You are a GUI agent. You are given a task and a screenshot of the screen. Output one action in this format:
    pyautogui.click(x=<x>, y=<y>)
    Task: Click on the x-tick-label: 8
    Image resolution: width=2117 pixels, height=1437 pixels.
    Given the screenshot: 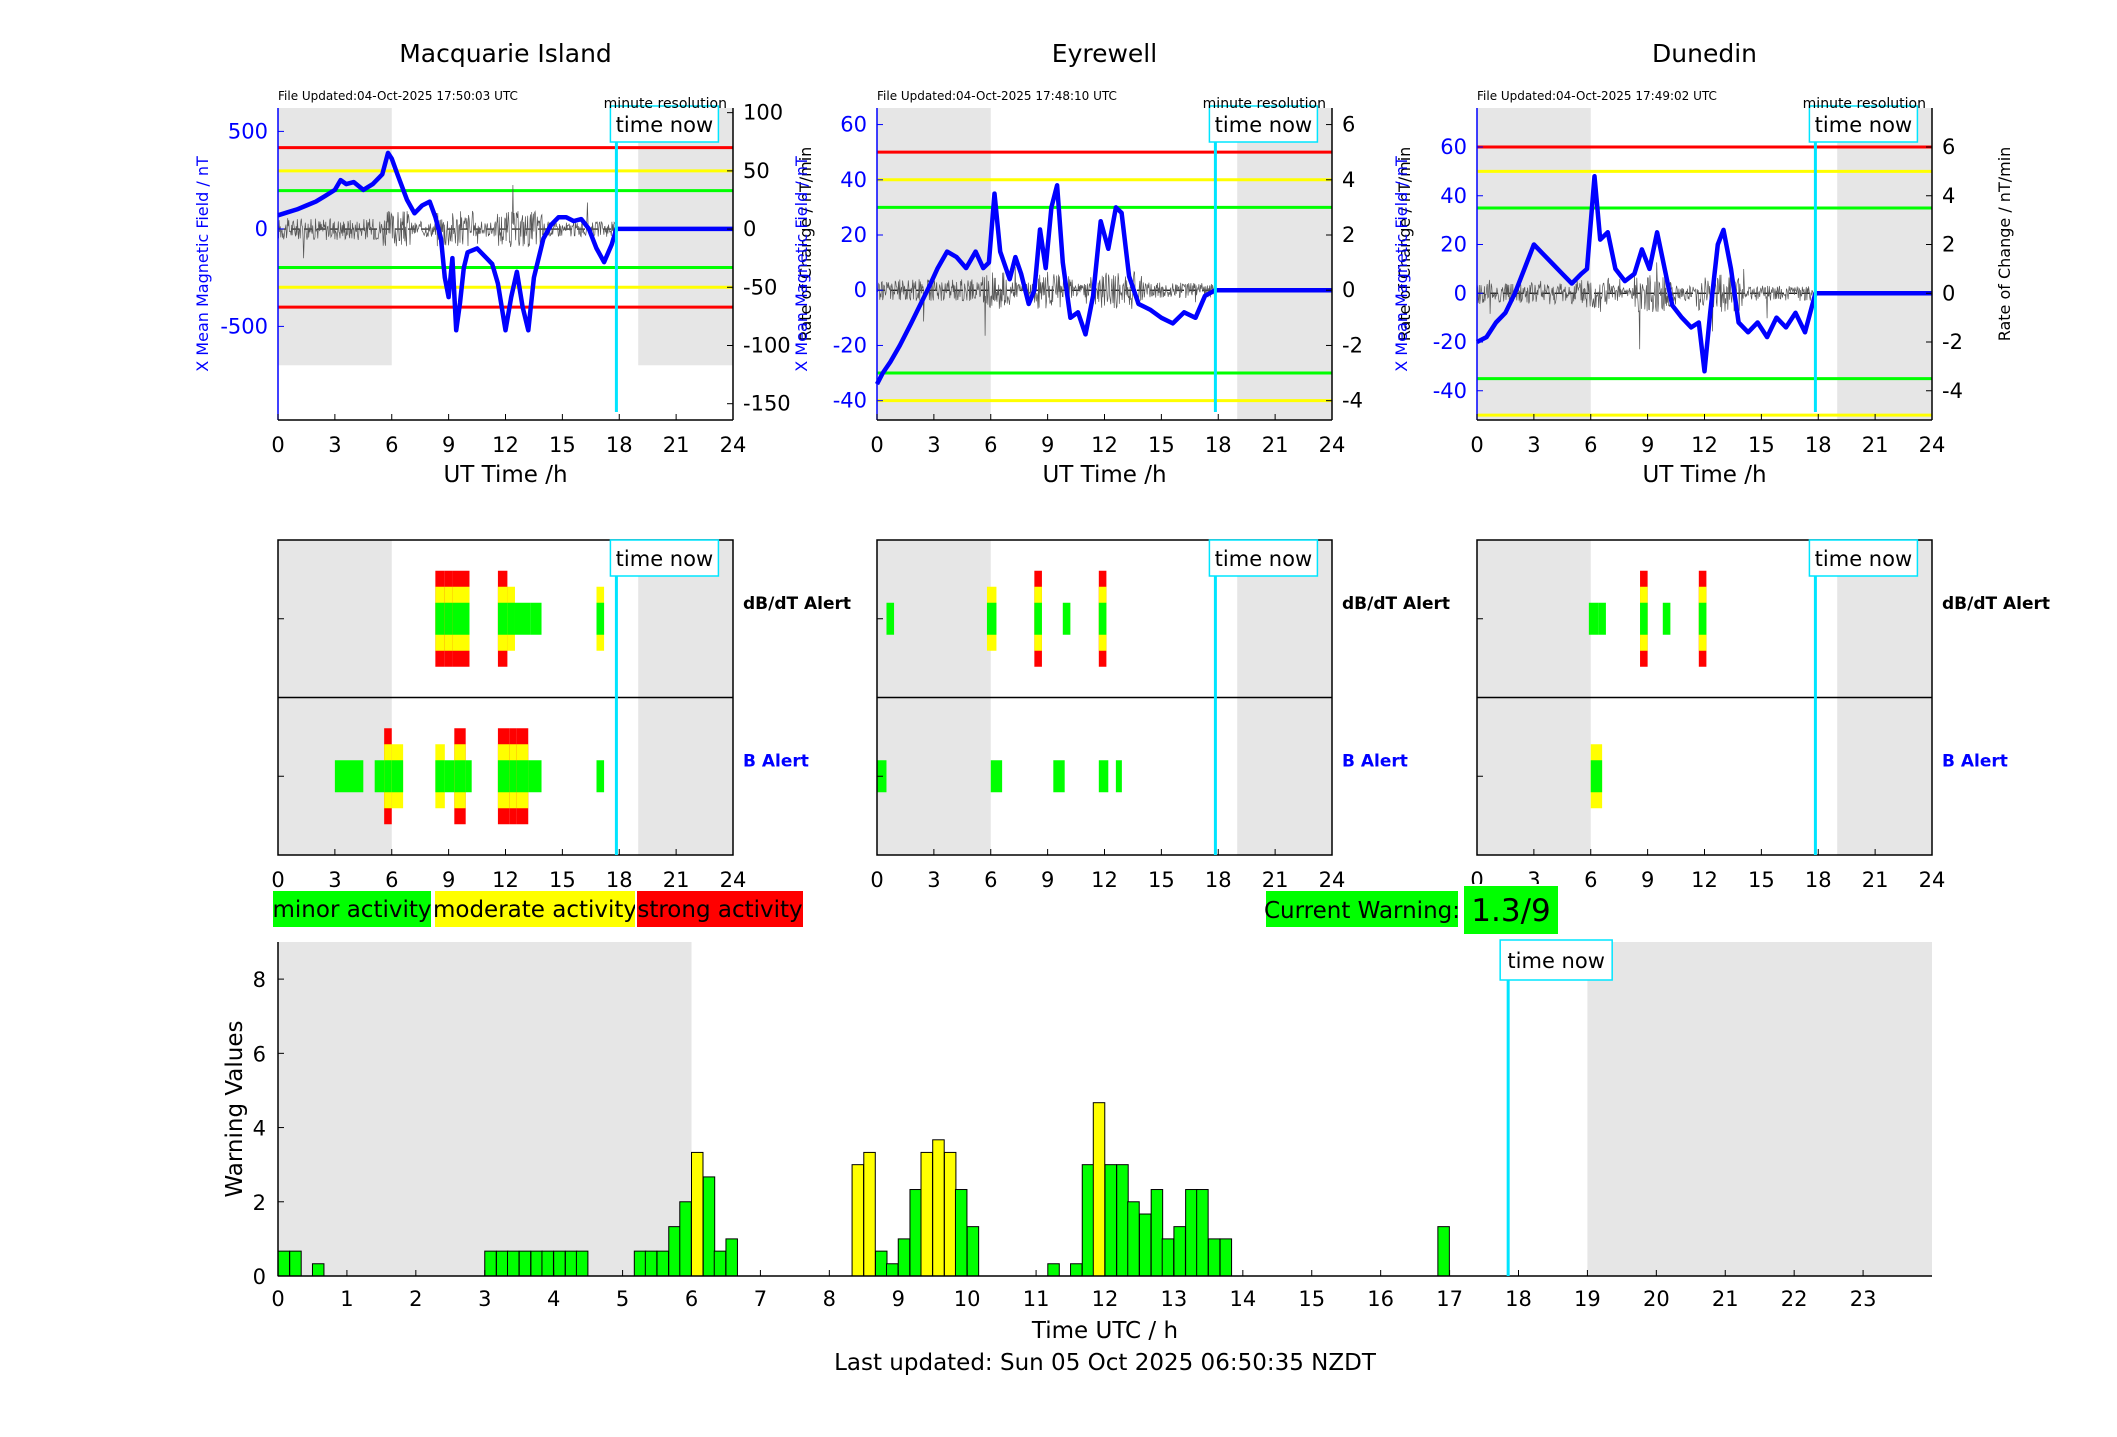 What is the action you would take?
    pyautogui.click(x=829, y=1299)
    